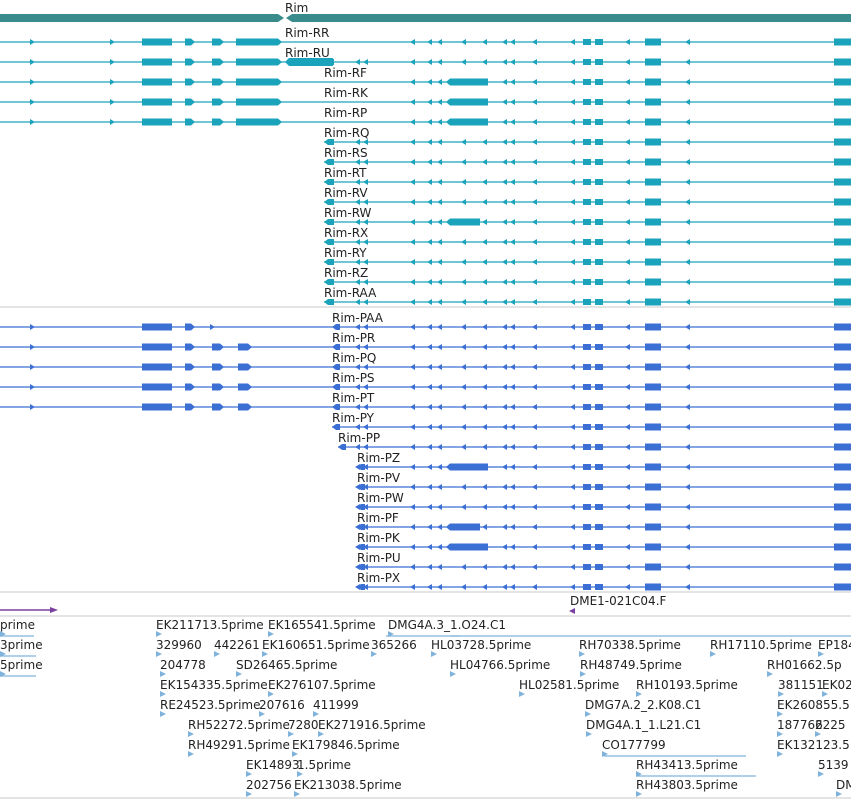 Image resolution: width=851 pixels, height=800 pixels. What do you see at coordinates (587, 256) in the screenshot?
I see `transcript-row: Rim-RY` at bounding box center [587, 256].